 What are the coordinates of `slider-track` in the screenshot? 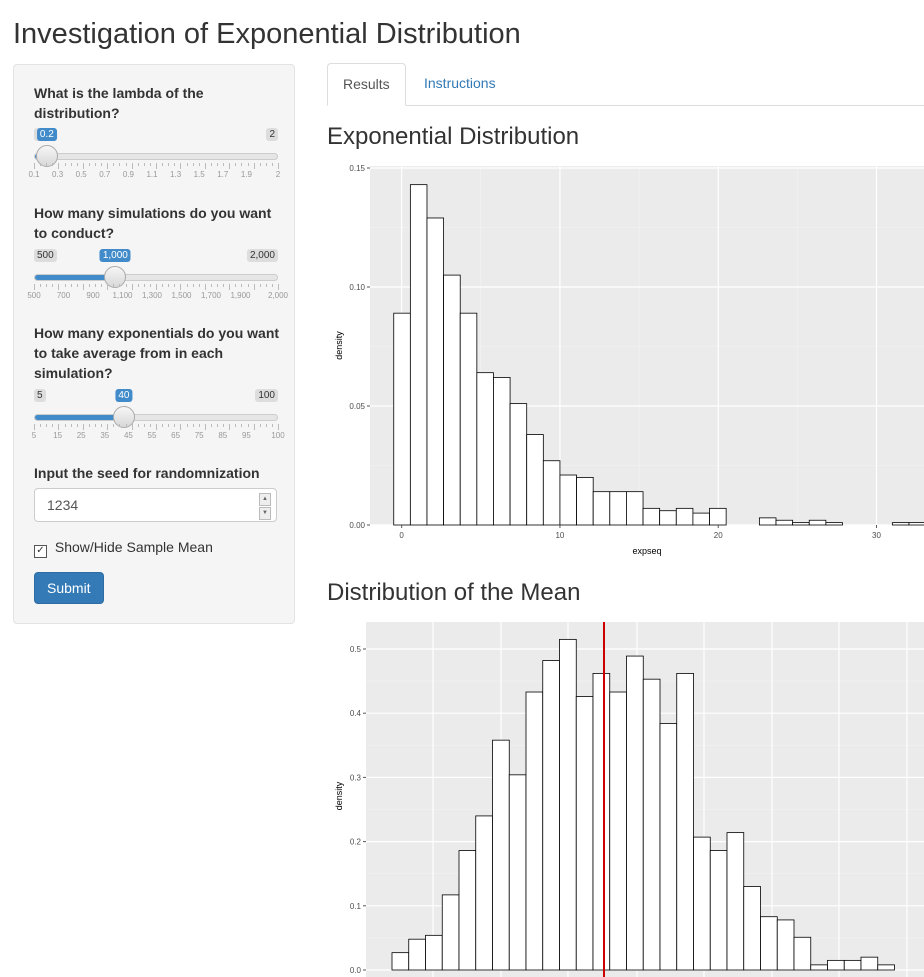 It's located at (156, 156).